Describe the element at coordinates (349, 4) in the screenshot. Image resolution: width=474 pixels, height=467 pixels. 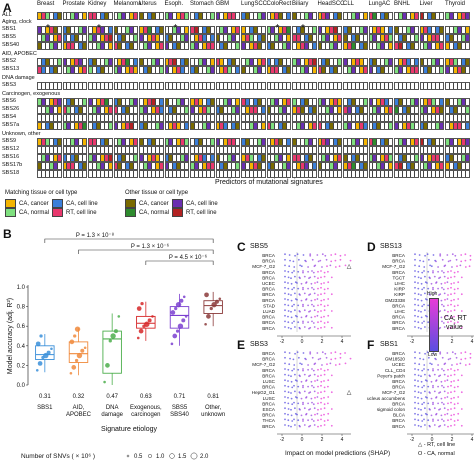
I see `tissue-header: CLL` at that location.